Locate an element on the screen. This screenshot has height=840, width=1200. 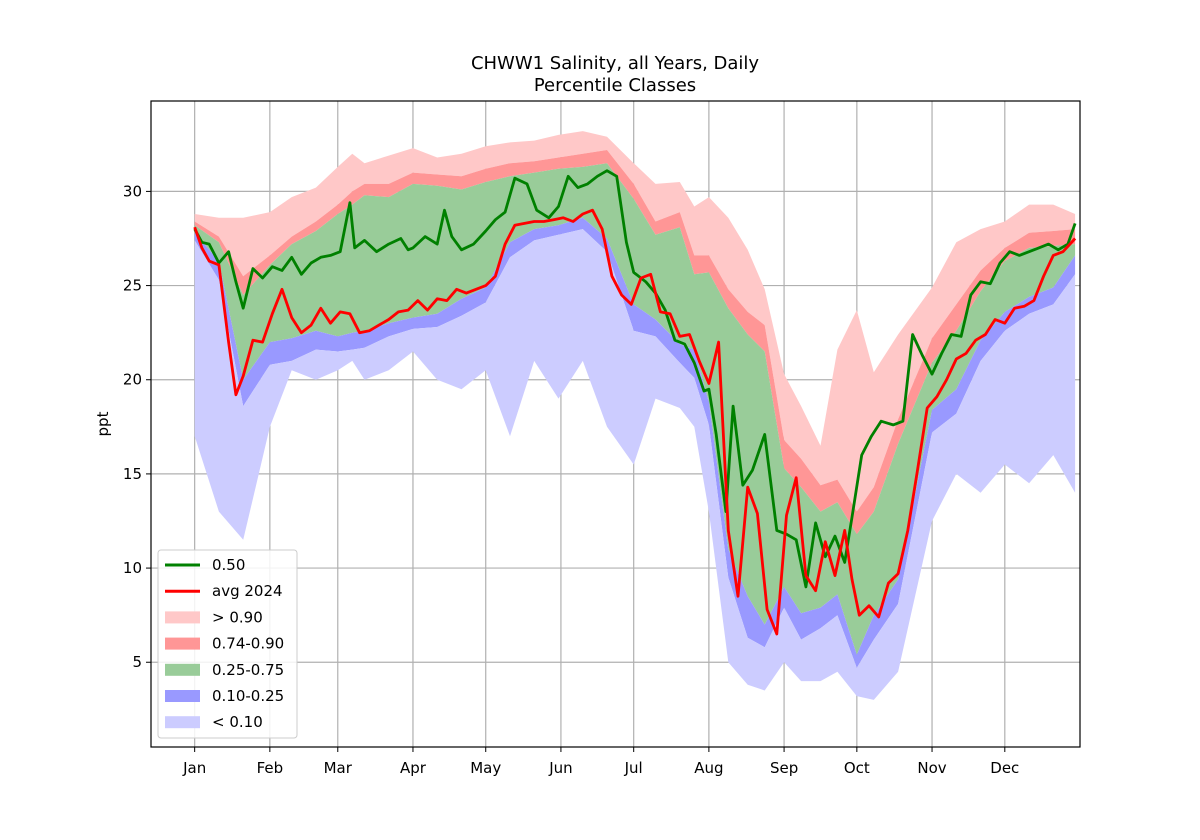
legend-74-90: 0.74-0.90 is located at coordinates (224, 644).